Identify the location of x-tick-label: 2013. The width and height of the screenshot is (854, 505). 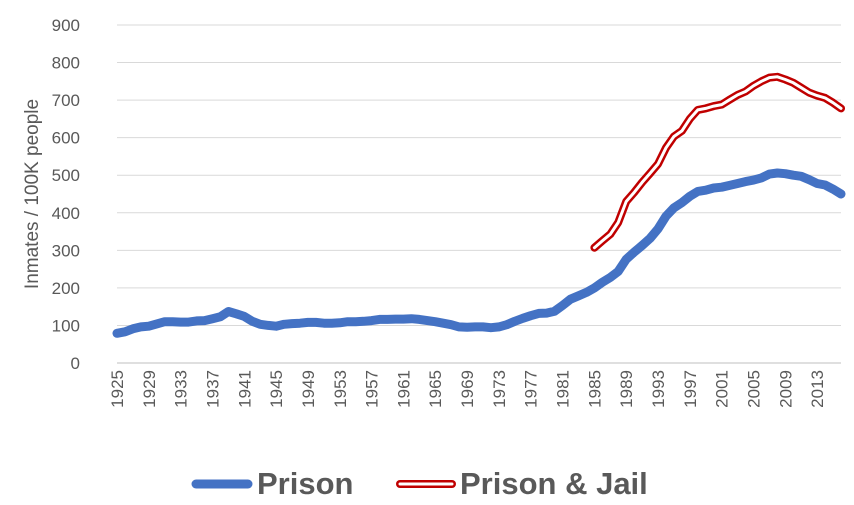
(817, 389).